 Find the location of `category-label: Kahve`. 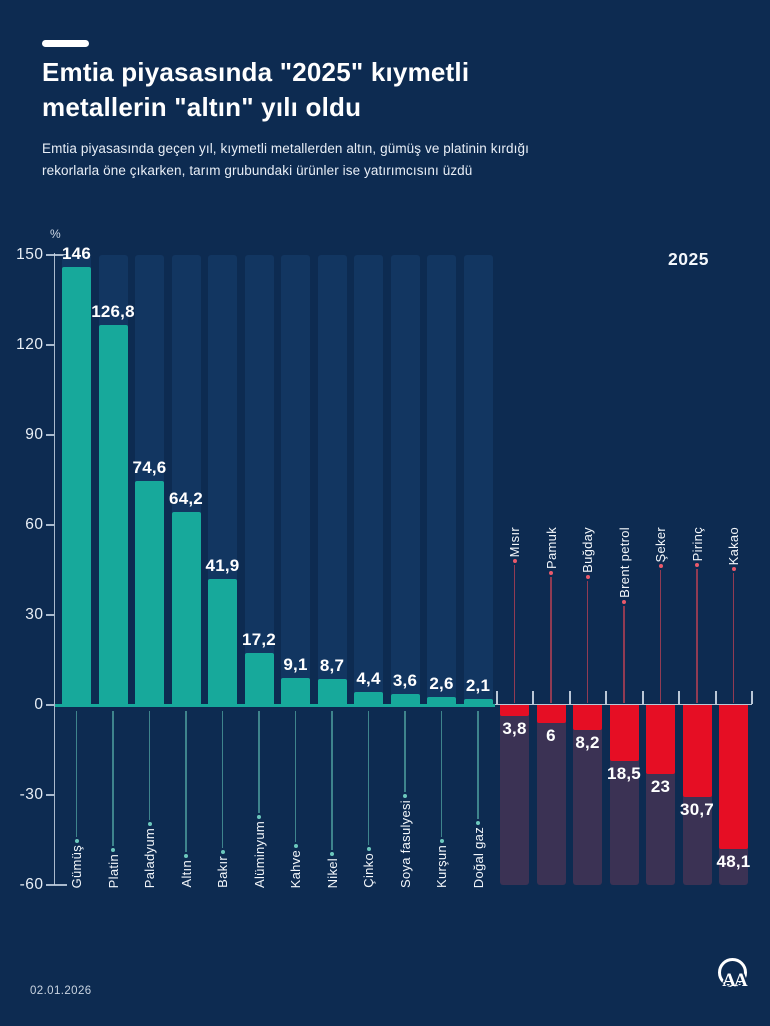

category-label: Kahve is located at coordinates (295, 868).